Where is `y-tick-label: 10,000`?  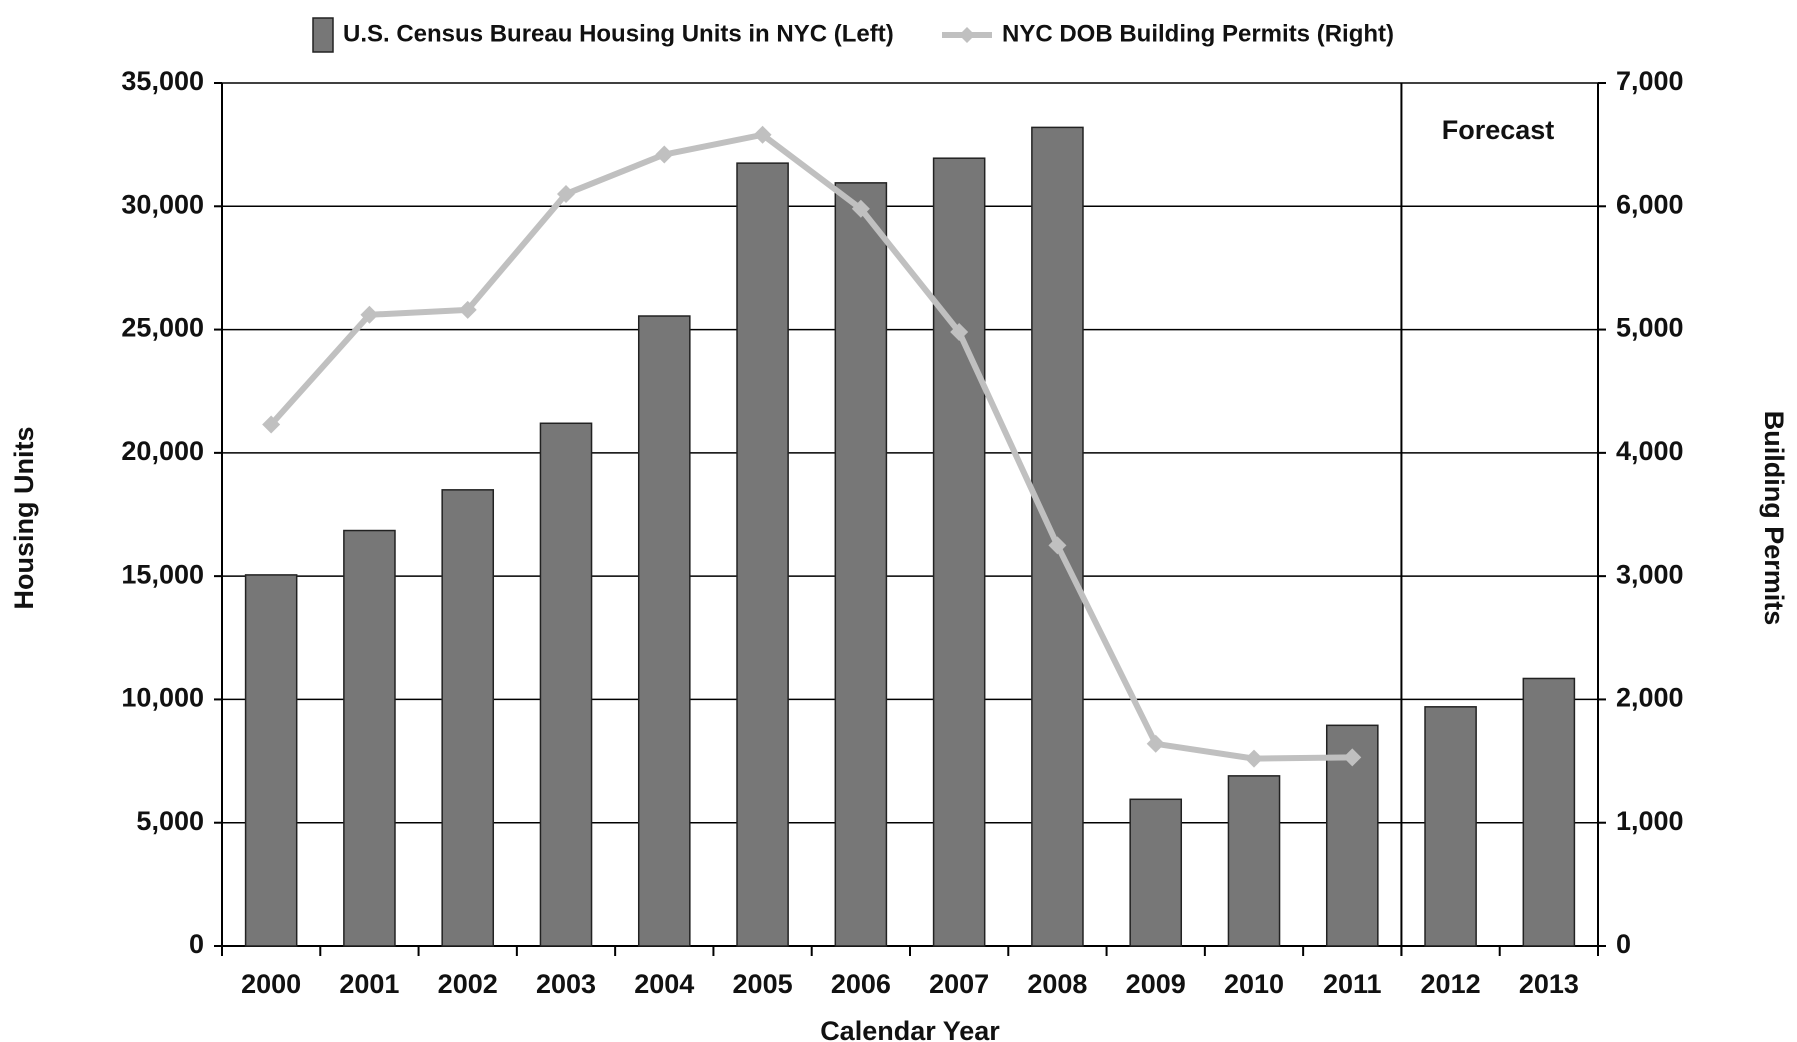 y-tick-label: 10,000 is located at coordinates (162, 698).